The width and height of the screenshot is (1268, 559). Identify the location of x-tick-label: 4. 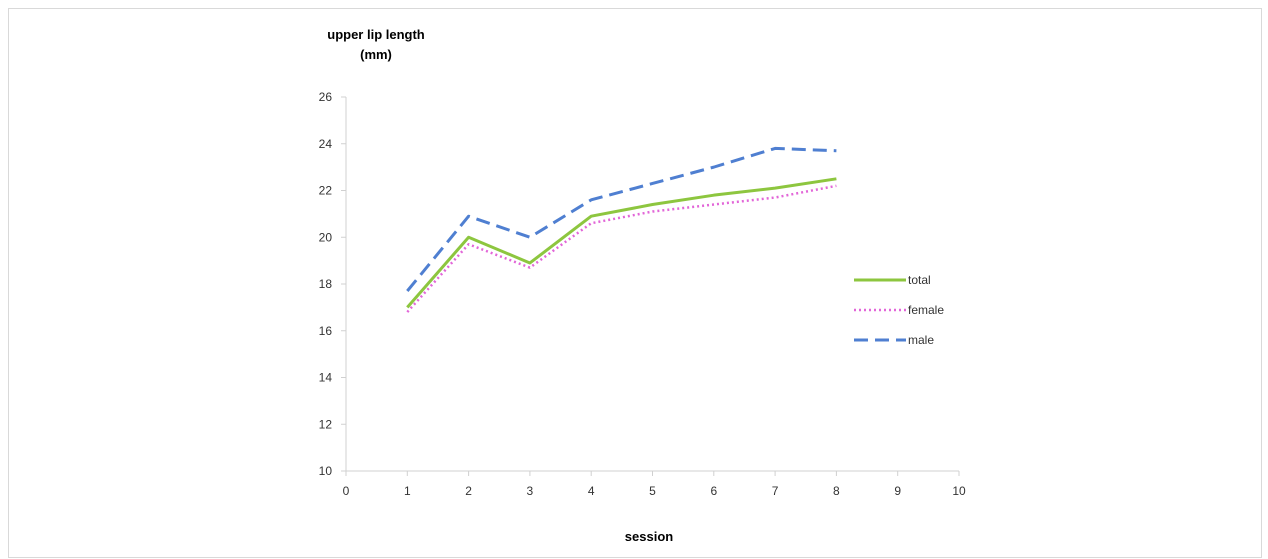
(591, 491).